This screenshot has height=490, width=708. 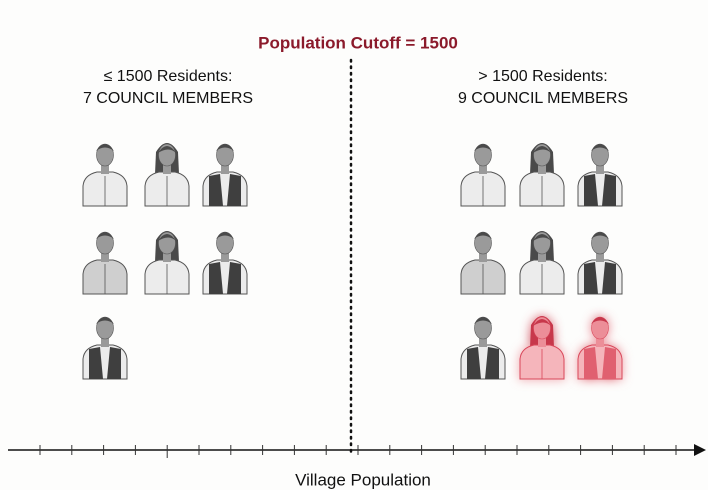 What do you see at coordinates (168, 76) in the screenshot?
I see `left-label: ≤ 1500 Residents:` at bounding box center [168, 76].